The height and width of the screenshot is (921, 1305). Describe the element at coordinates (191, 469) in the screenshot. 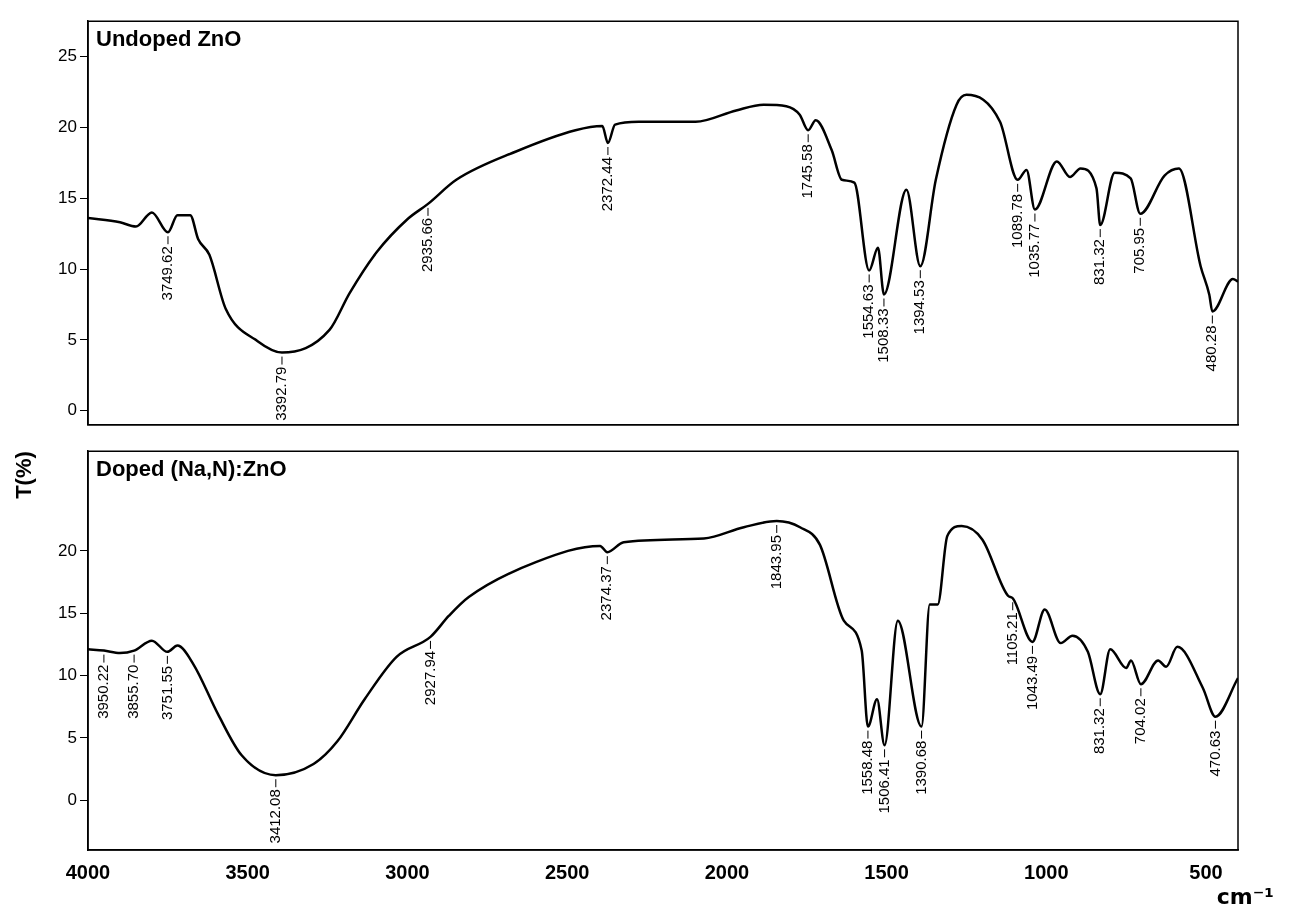

I see `chart-title: Doped (Na,N):ZnO` at that location.